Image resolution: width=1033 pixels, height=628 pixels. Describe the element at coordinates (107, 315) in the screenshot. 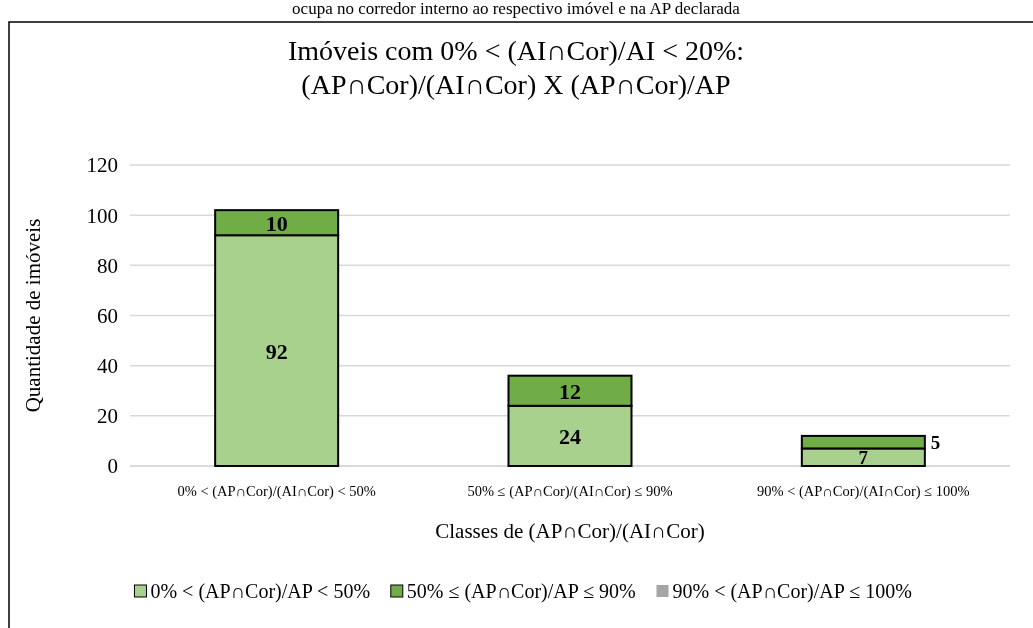

I see `y-tick-label: 60` at that location.